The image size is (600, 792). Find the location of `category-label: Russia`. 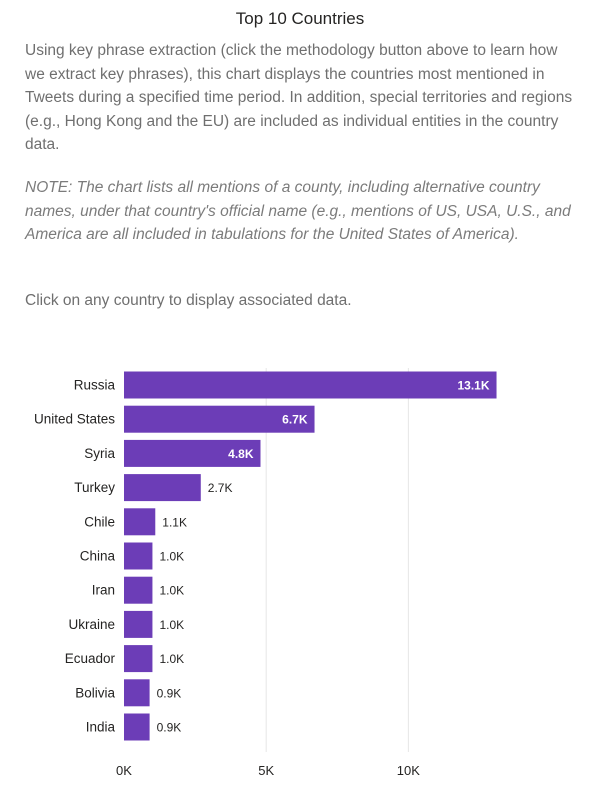

category-label: Russia is located at coordinates (95, 385).